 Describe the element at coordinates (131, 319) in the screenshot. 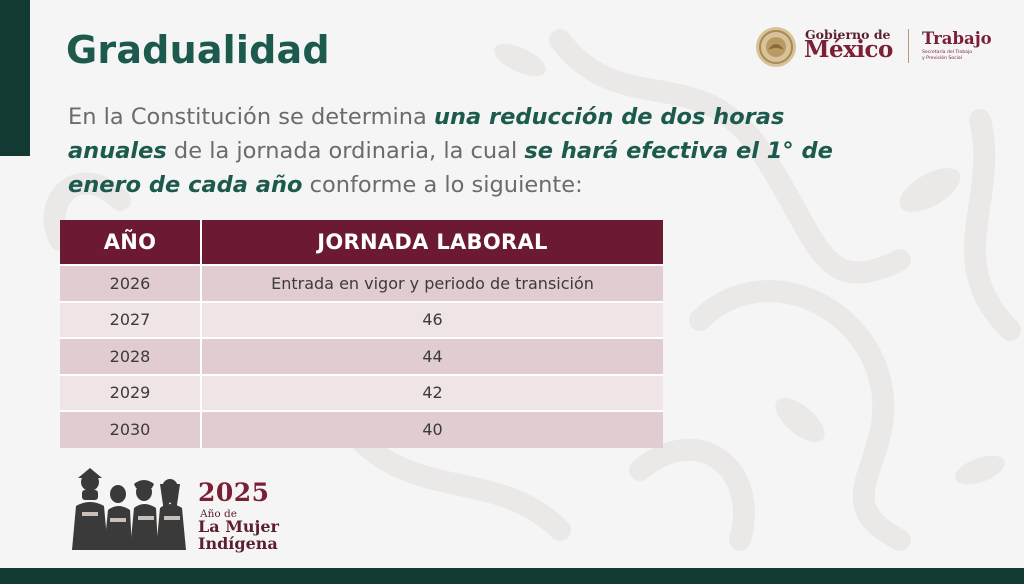

I see `year-cell: 2027` at that location.